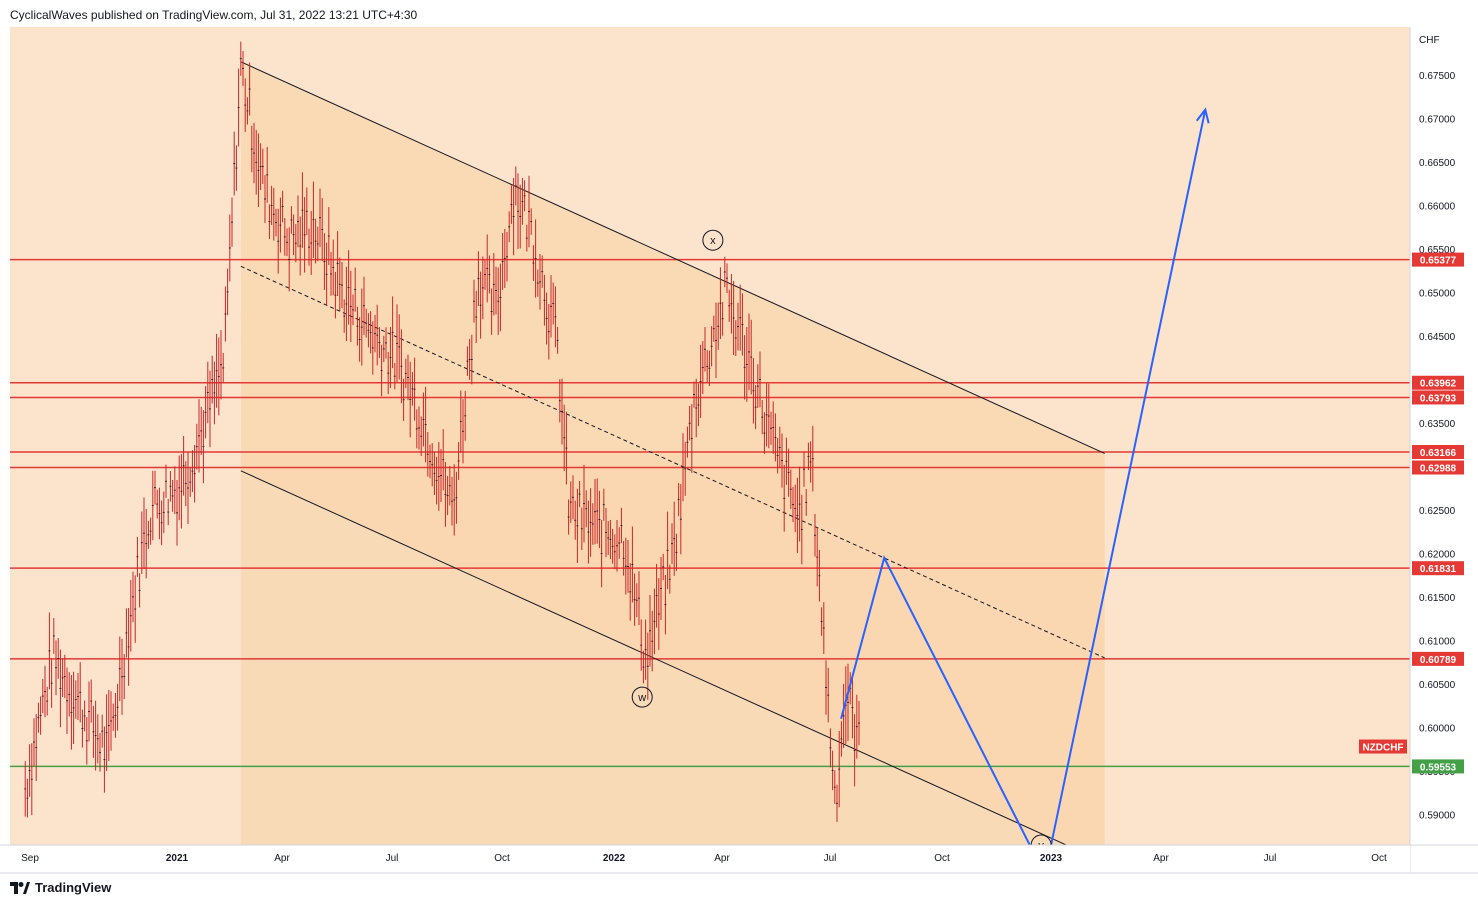 This screenshot has width=1478, height=907. What do you see at coordinates (1437, 119) in the screenshot?
I see `y-tick-label: 0.67000` at bounding box center [1437, 119].